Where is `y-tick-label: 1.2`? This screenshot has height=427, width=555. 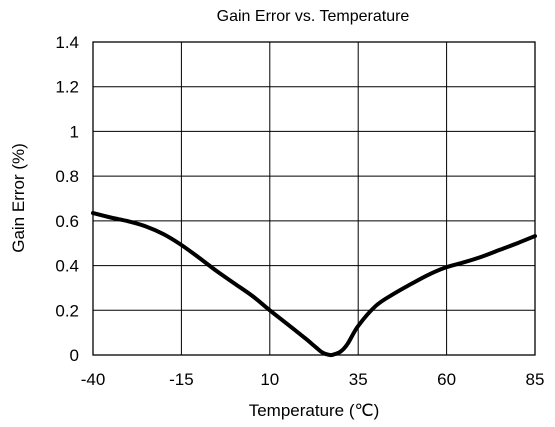
y-tick-label: 1.2 is located at coordinates (67, 87).